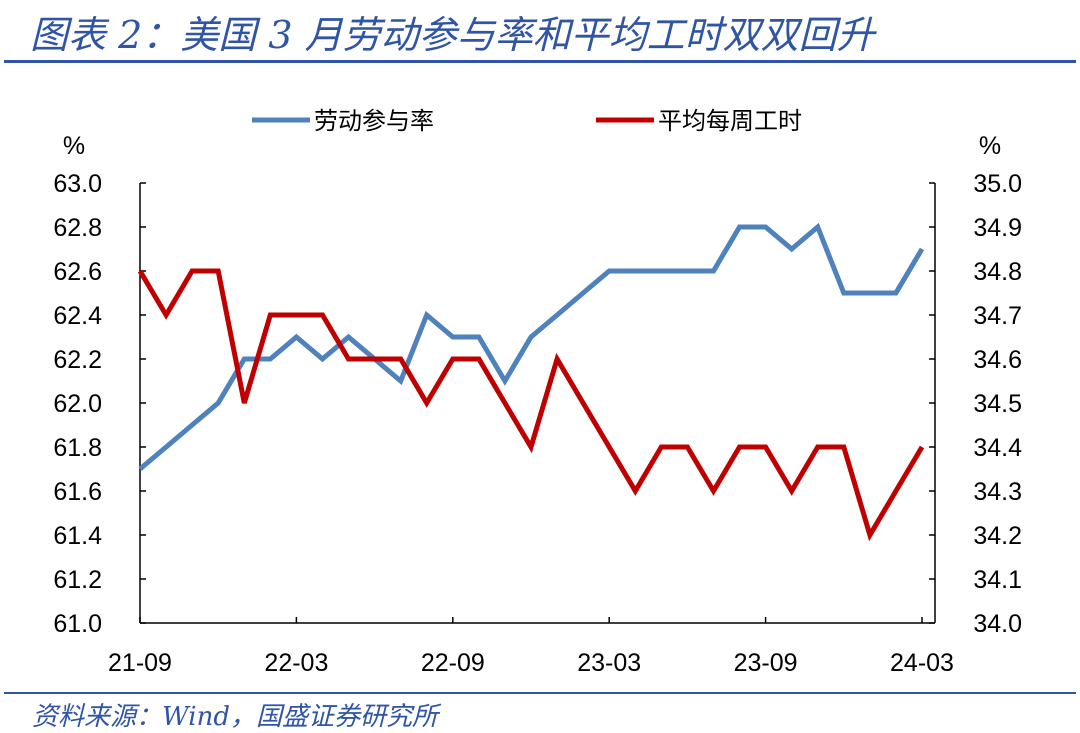 This screenshot has width=1080, height=733. Describe the element at coordinates (997, 184) in the screenshot. I see `right-tick-label: 35.0` at that location.